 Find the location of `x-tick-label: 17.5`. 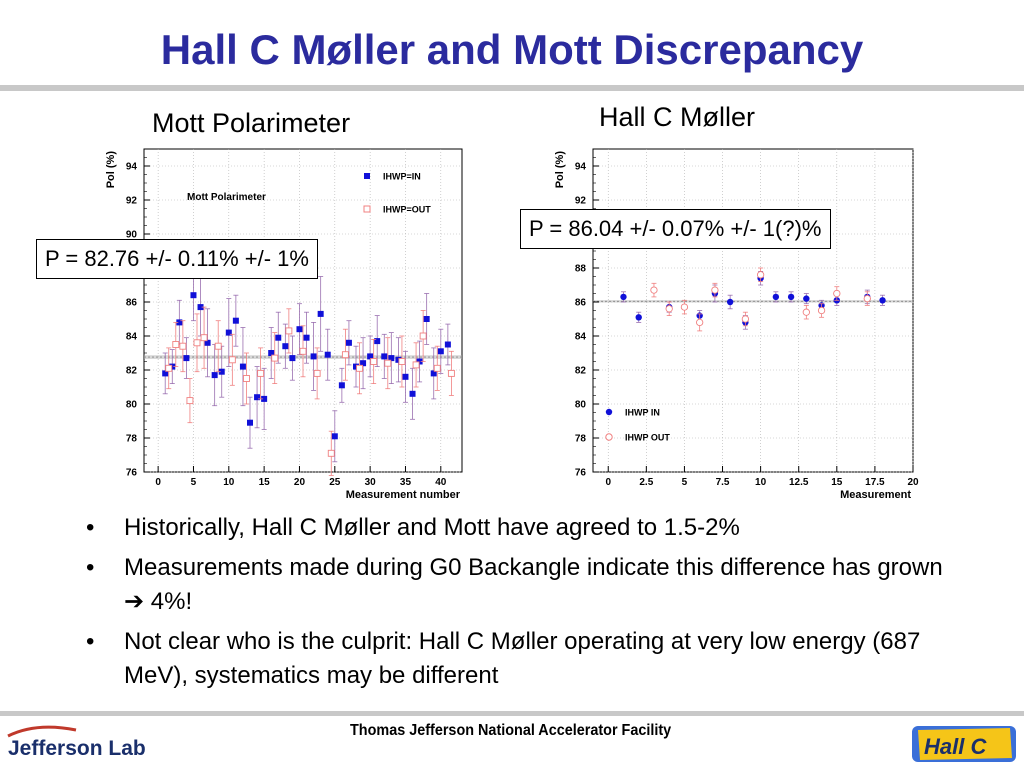

x-tick-label: 17.5 is located at coordinates (875, 482).